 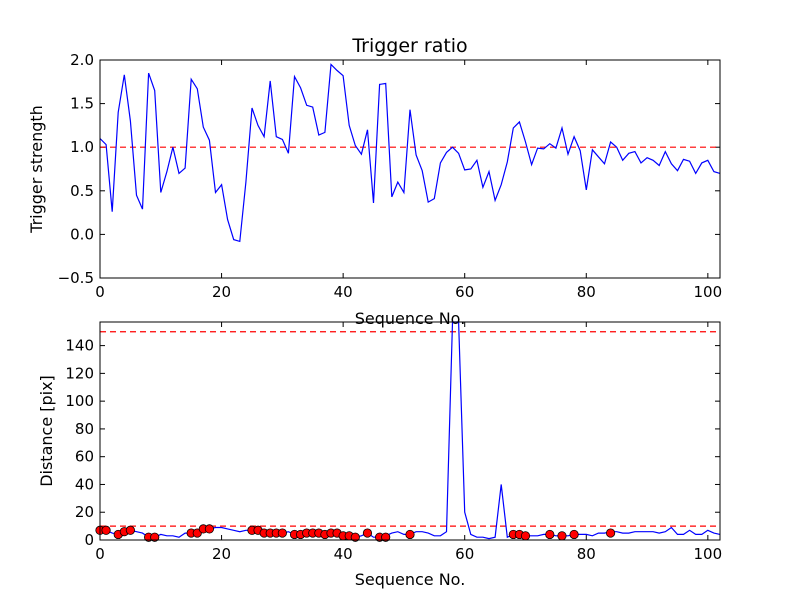 I want to click on y-tick-label: 40, so click(x=84, y=484).